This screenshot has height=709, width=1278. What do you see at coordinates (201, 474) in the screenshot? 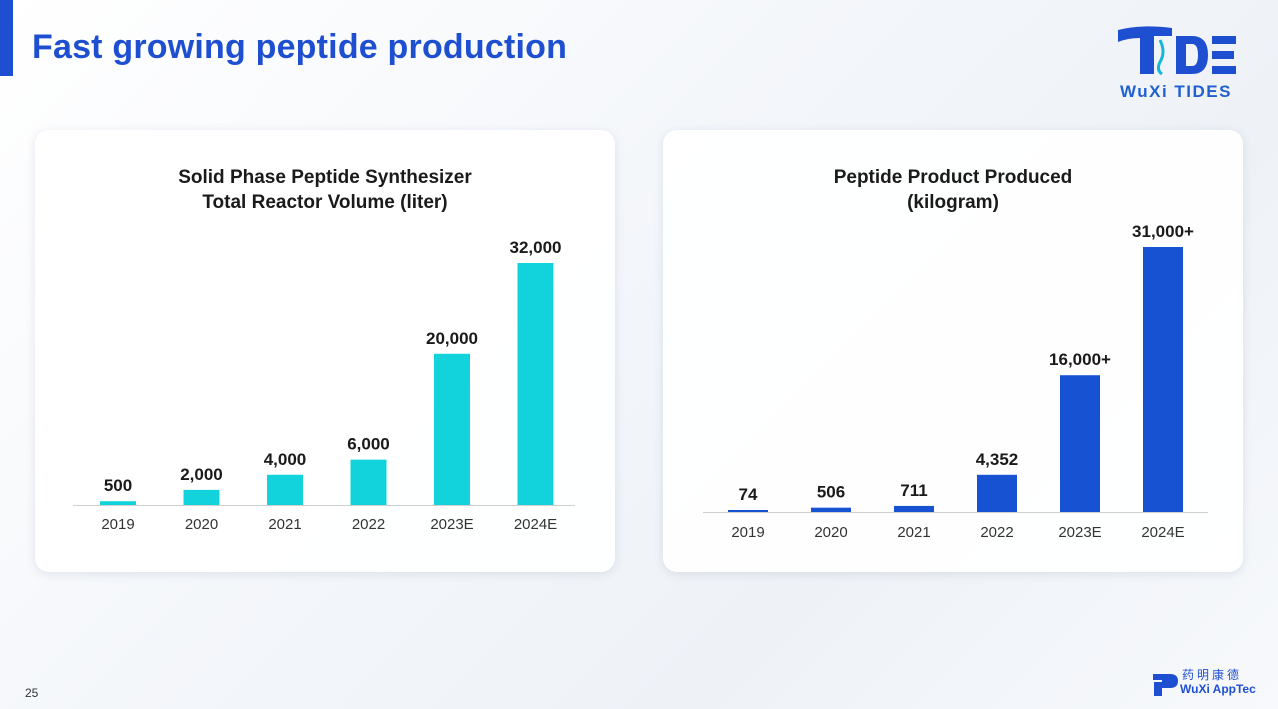
I see `data-label: 2,000` at bounding box center [201, 474].